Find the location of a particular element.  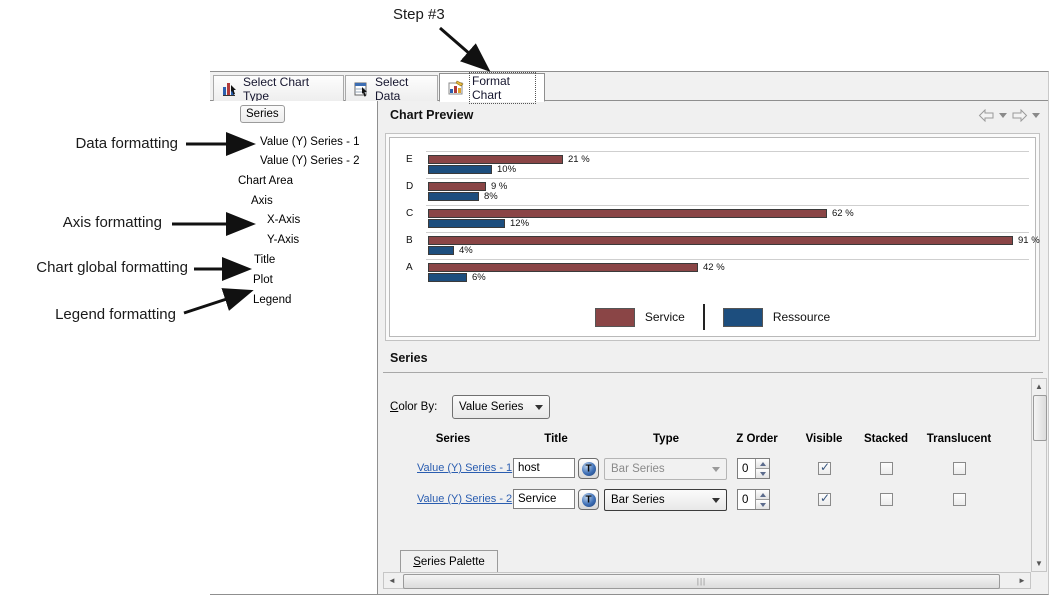

annotation-axis-formatting: Axis formatting is located at coordinates (112, 222).